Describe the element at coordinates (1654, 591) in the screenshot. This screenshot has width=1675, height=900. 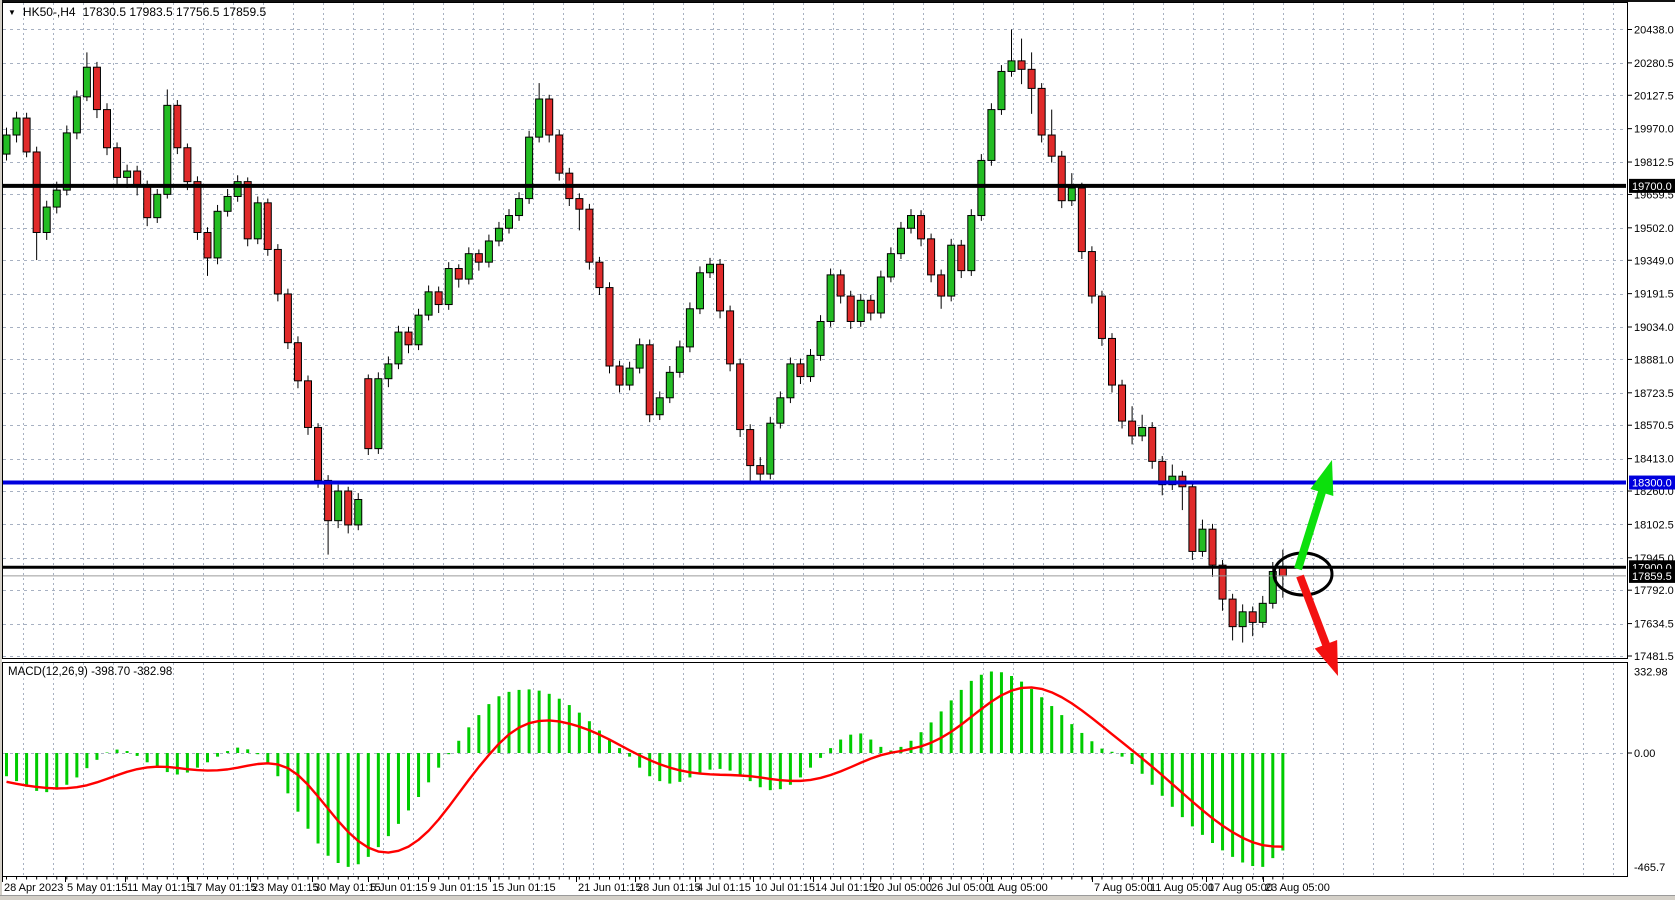
I see `svg-text: 17792.0` at that location.